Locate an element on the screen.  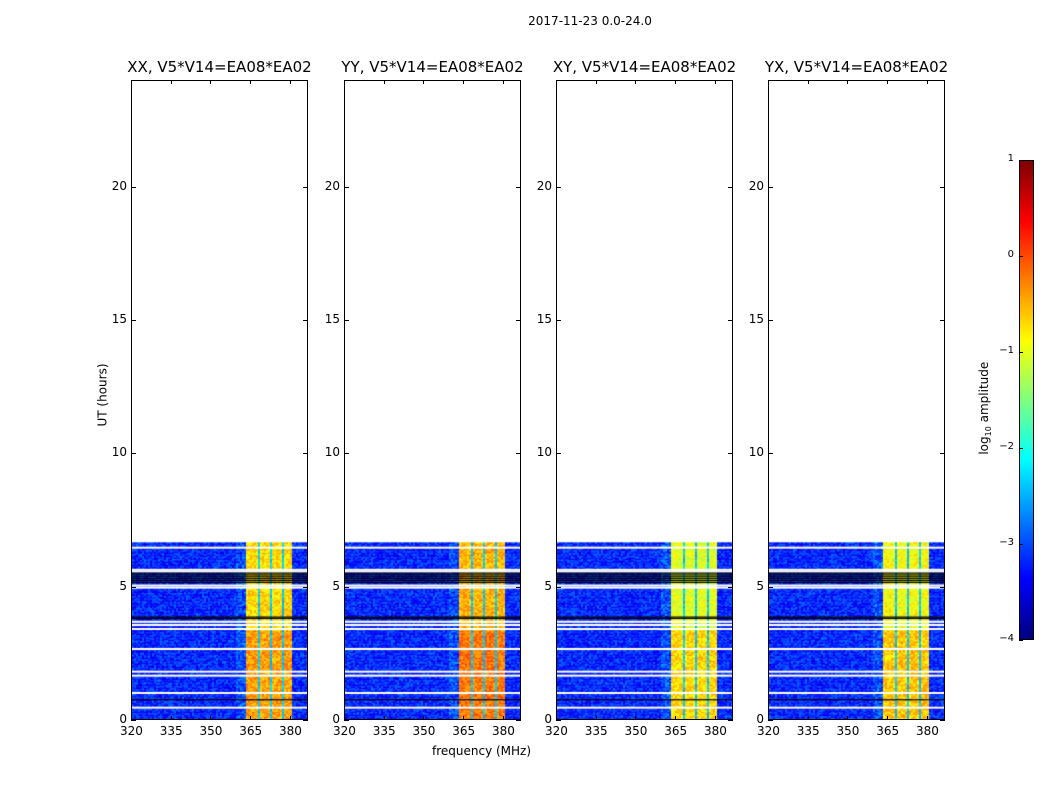
colorbar-tick-label: 0 is located at coordinates (1010, 254).